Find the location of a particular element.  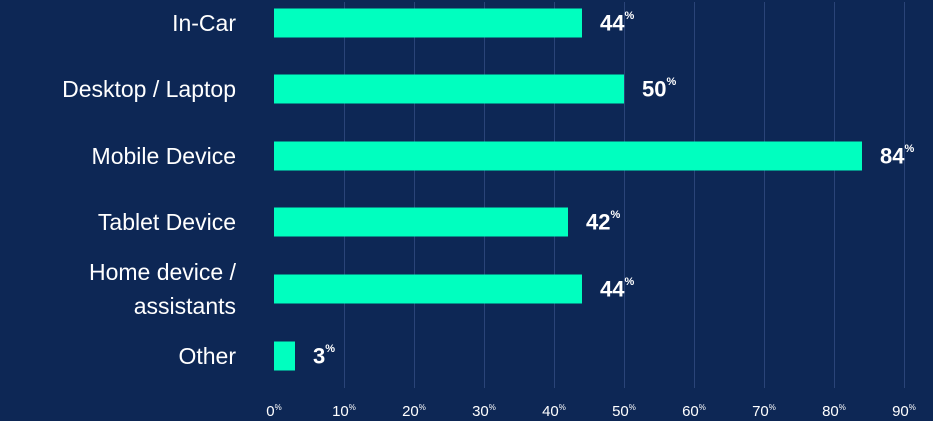

category-label-desktop-laptop: Desktop / Laptop is located at coordinates (149, 89).